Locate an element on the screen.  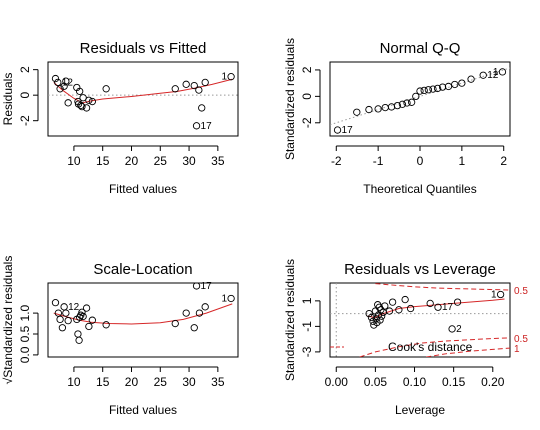
normal-qq-y-axis-label: Standardized residuals is located at coordinates (290, 99).